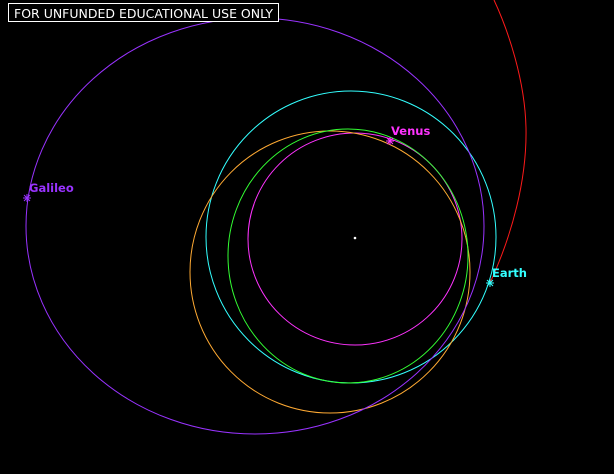  Describe the element at coordinates (51, 188) in the screenshot. I see `galileo-label: Galileo` at that location.